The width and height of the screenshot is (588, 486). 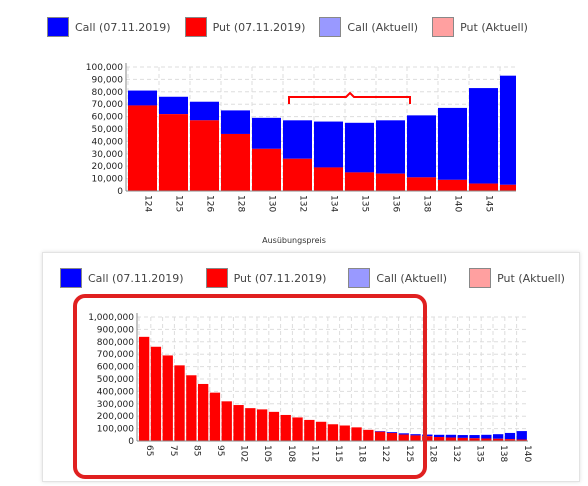 I want to click on y-tick-label: 0, so click(x=131, y=442).